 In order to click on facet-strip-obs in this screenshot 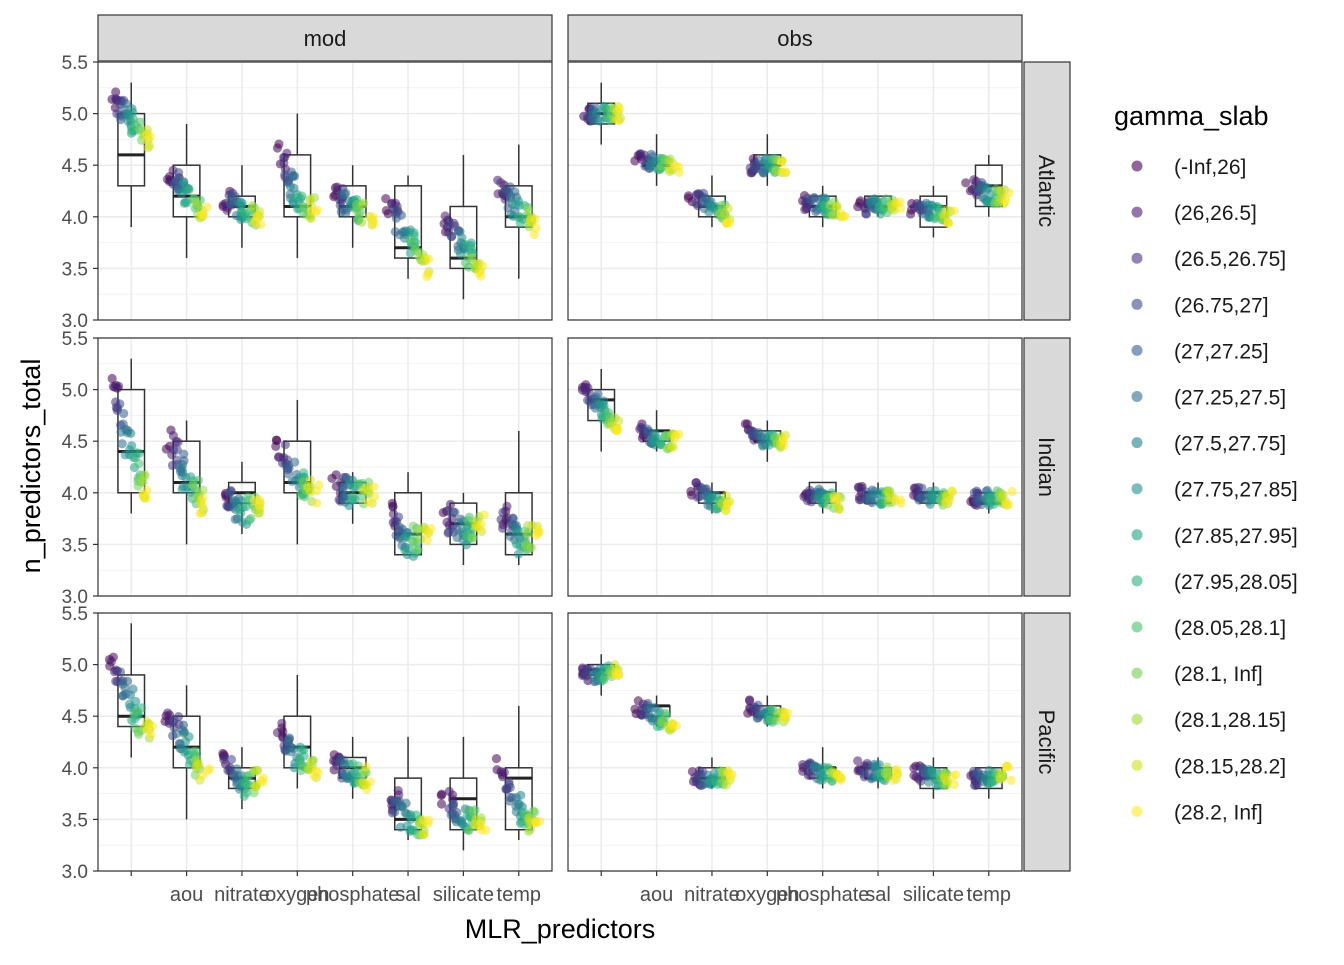, I will do `click(795, 38)`.